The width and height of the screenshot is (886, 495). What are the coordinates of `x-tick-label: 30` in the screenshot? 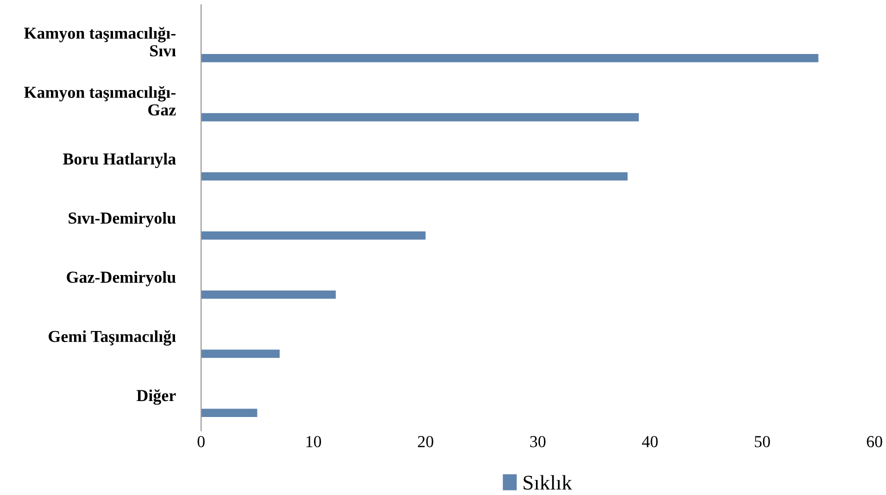 It's located at (538, 442).